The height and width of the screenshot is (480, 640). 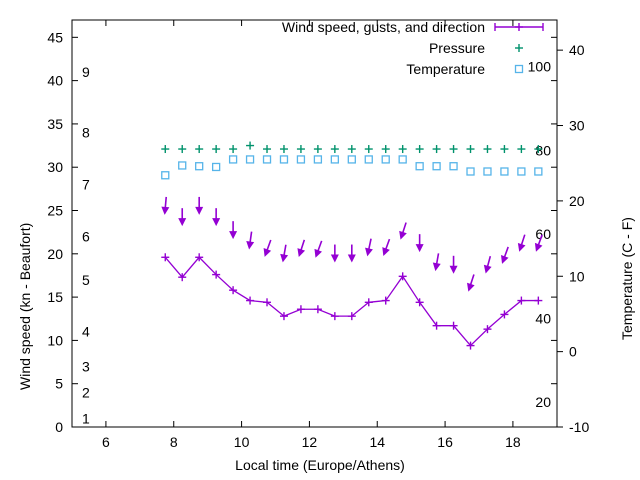 I want to click on y-tick-label: 20, so click(x=55, y=254).